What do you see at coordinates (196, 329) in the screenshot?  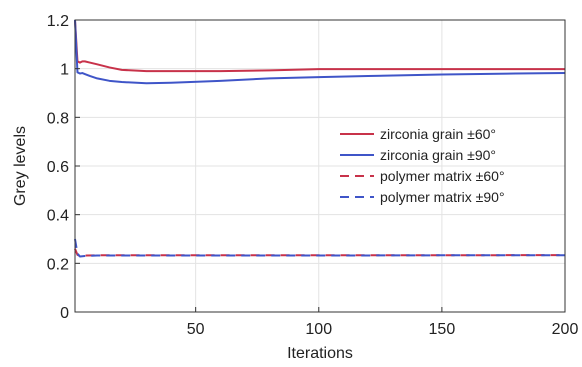 I see `x-tick-label: 50` at bounding box center [196, 329].